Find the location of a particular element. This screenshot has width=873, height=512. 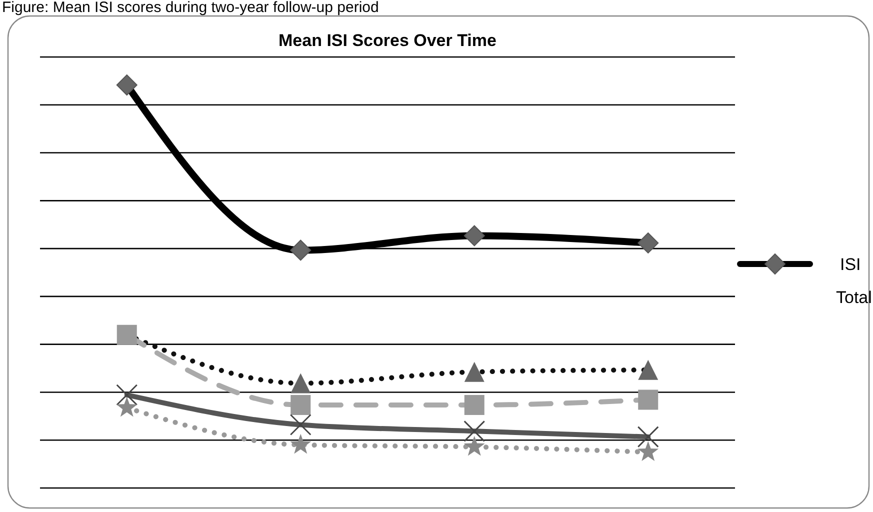

text: Figure: Mean ISI scores during two-year follow-up period is located at coordinates (190, 8).